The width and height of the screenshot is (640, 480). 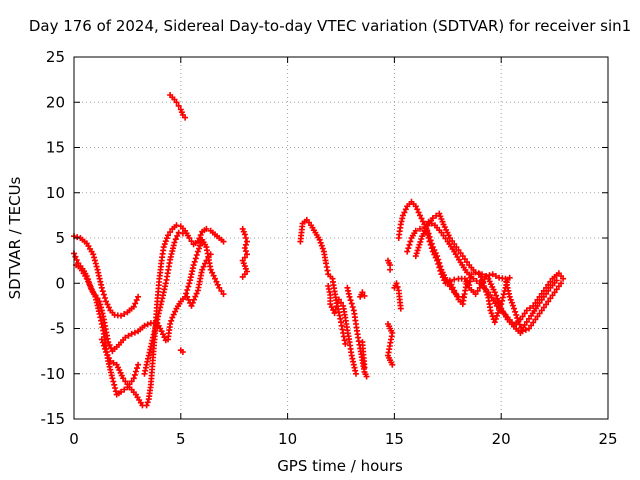 What do you see at coordinates (181, 439) in the screenshot?
I see `x-tick-label: 5` at bounding box center [181, 439].